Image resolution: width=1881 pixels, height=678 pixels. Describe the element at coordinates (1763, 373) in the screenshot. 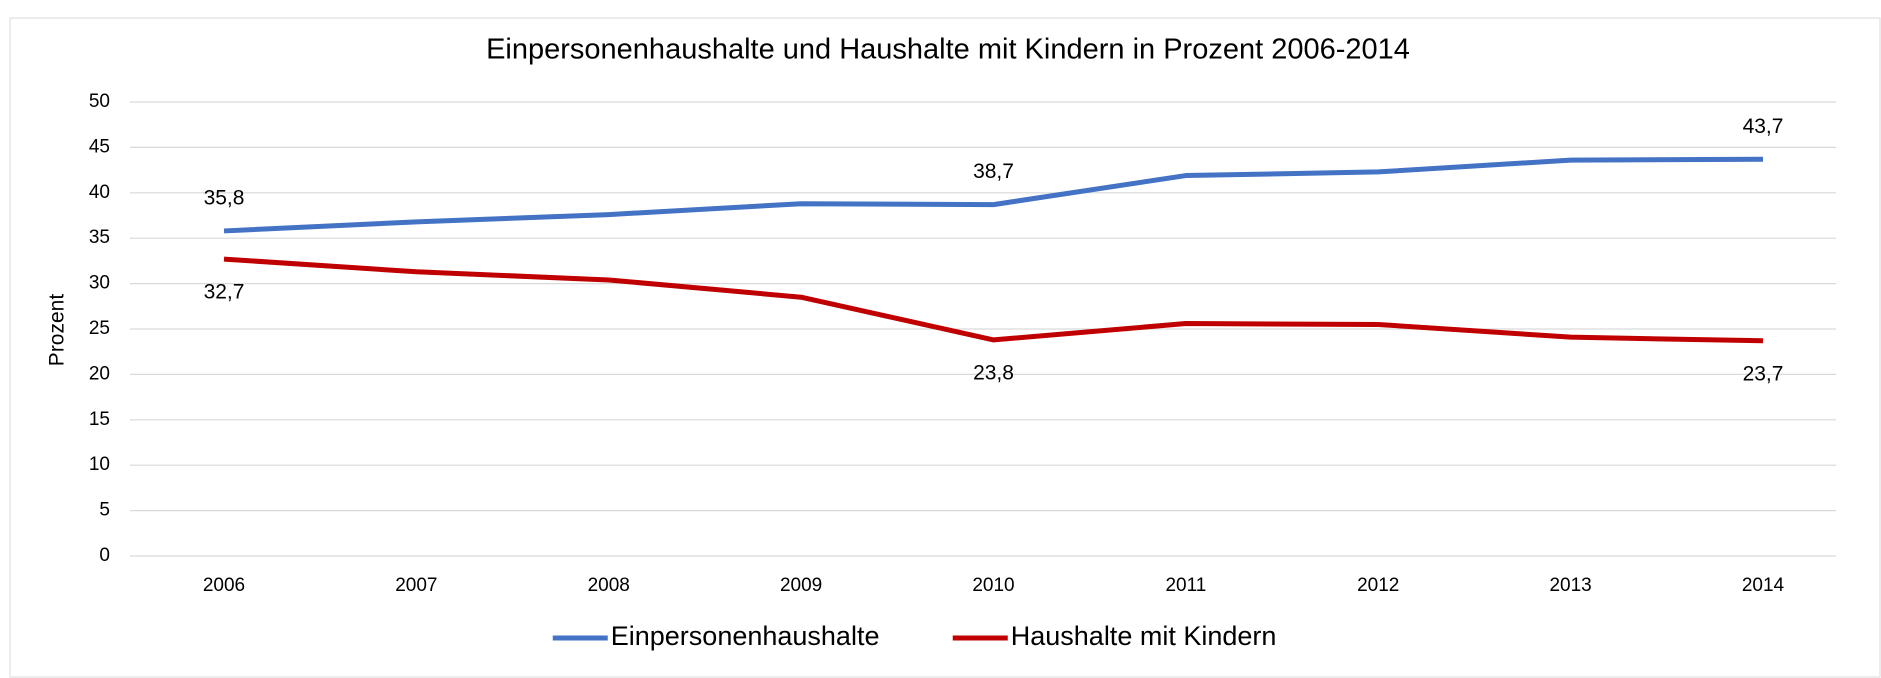

I see `data-label: 23,7` at that location.